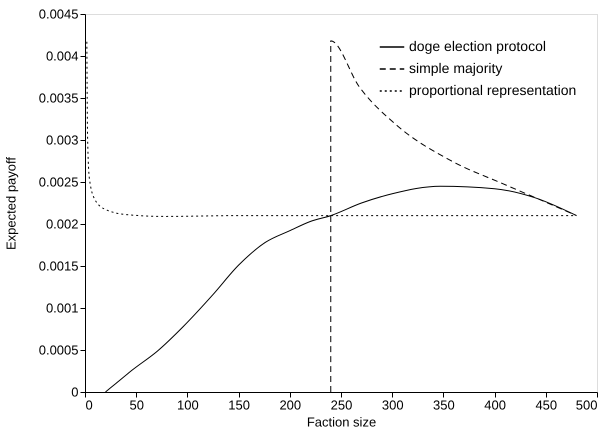 This screenshot has width=613, height=434. Describe the element at coordinates (444, 405) in the screenshot. I see `x-tick-label: 350` at that location.